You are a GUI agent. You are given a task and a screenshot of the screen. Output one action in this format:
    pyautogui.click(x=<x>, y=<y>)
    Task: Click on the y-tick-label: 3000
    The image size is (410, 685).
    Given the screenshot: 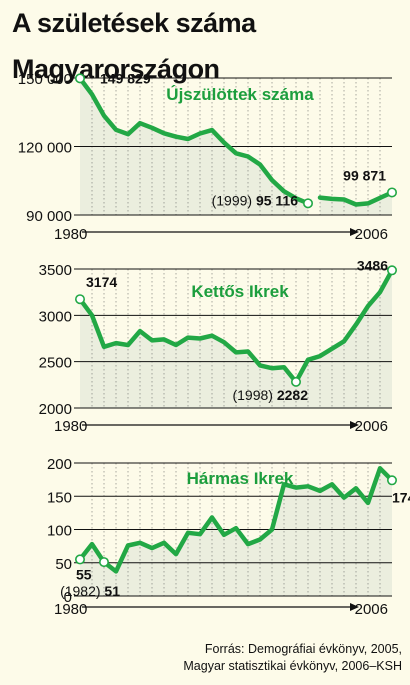 What is the action you would take?
    pyautogui.click(x=55, y=316)
    